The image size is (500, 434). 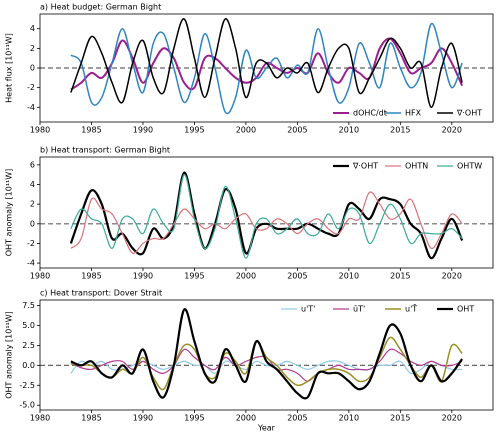 I want to click on legend-label: u'T', so click(x=308, y=309).